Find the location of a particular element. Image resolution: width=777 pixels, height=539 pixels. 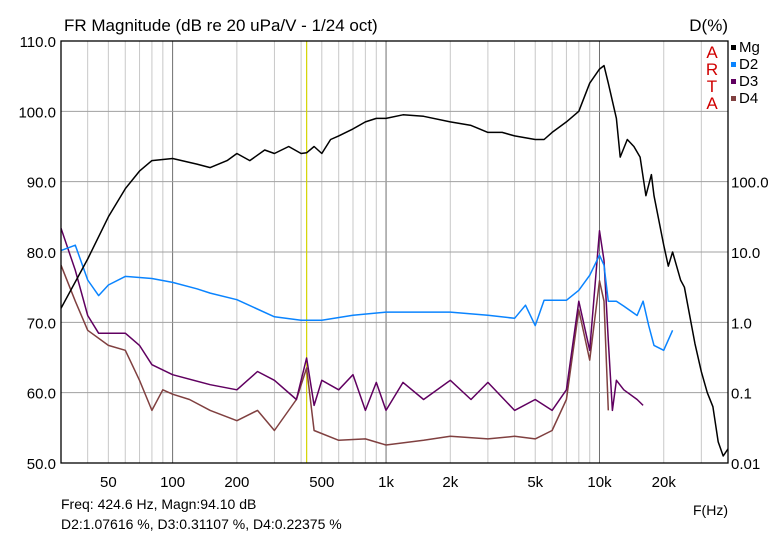

y-tick-label: 100.0 is located at coordinates (37, 112).